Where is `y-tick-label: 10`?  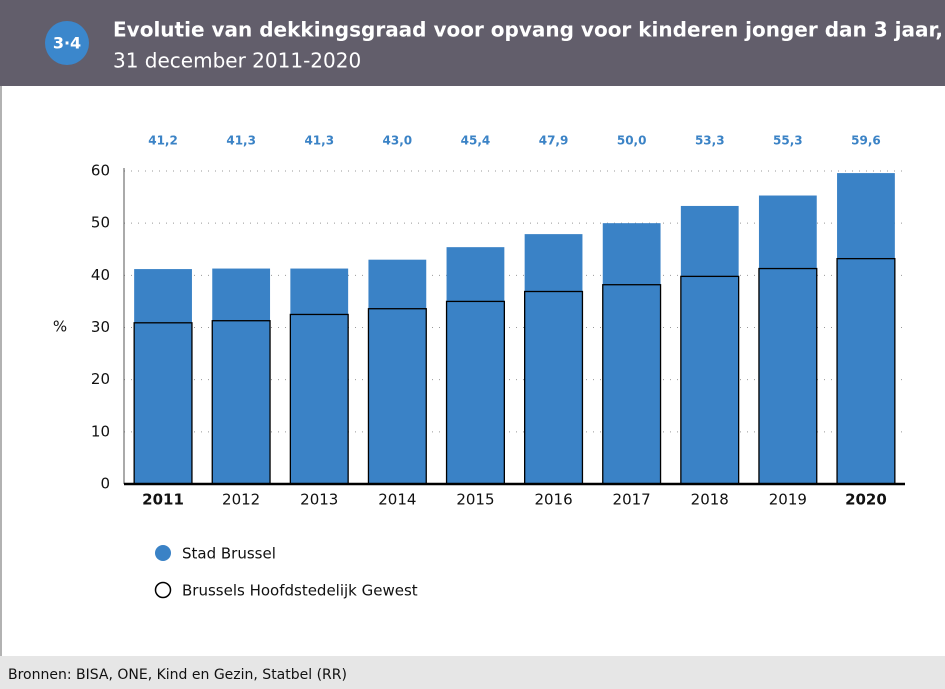 y-tick-label: 10 is located at coordinates (100, 431).